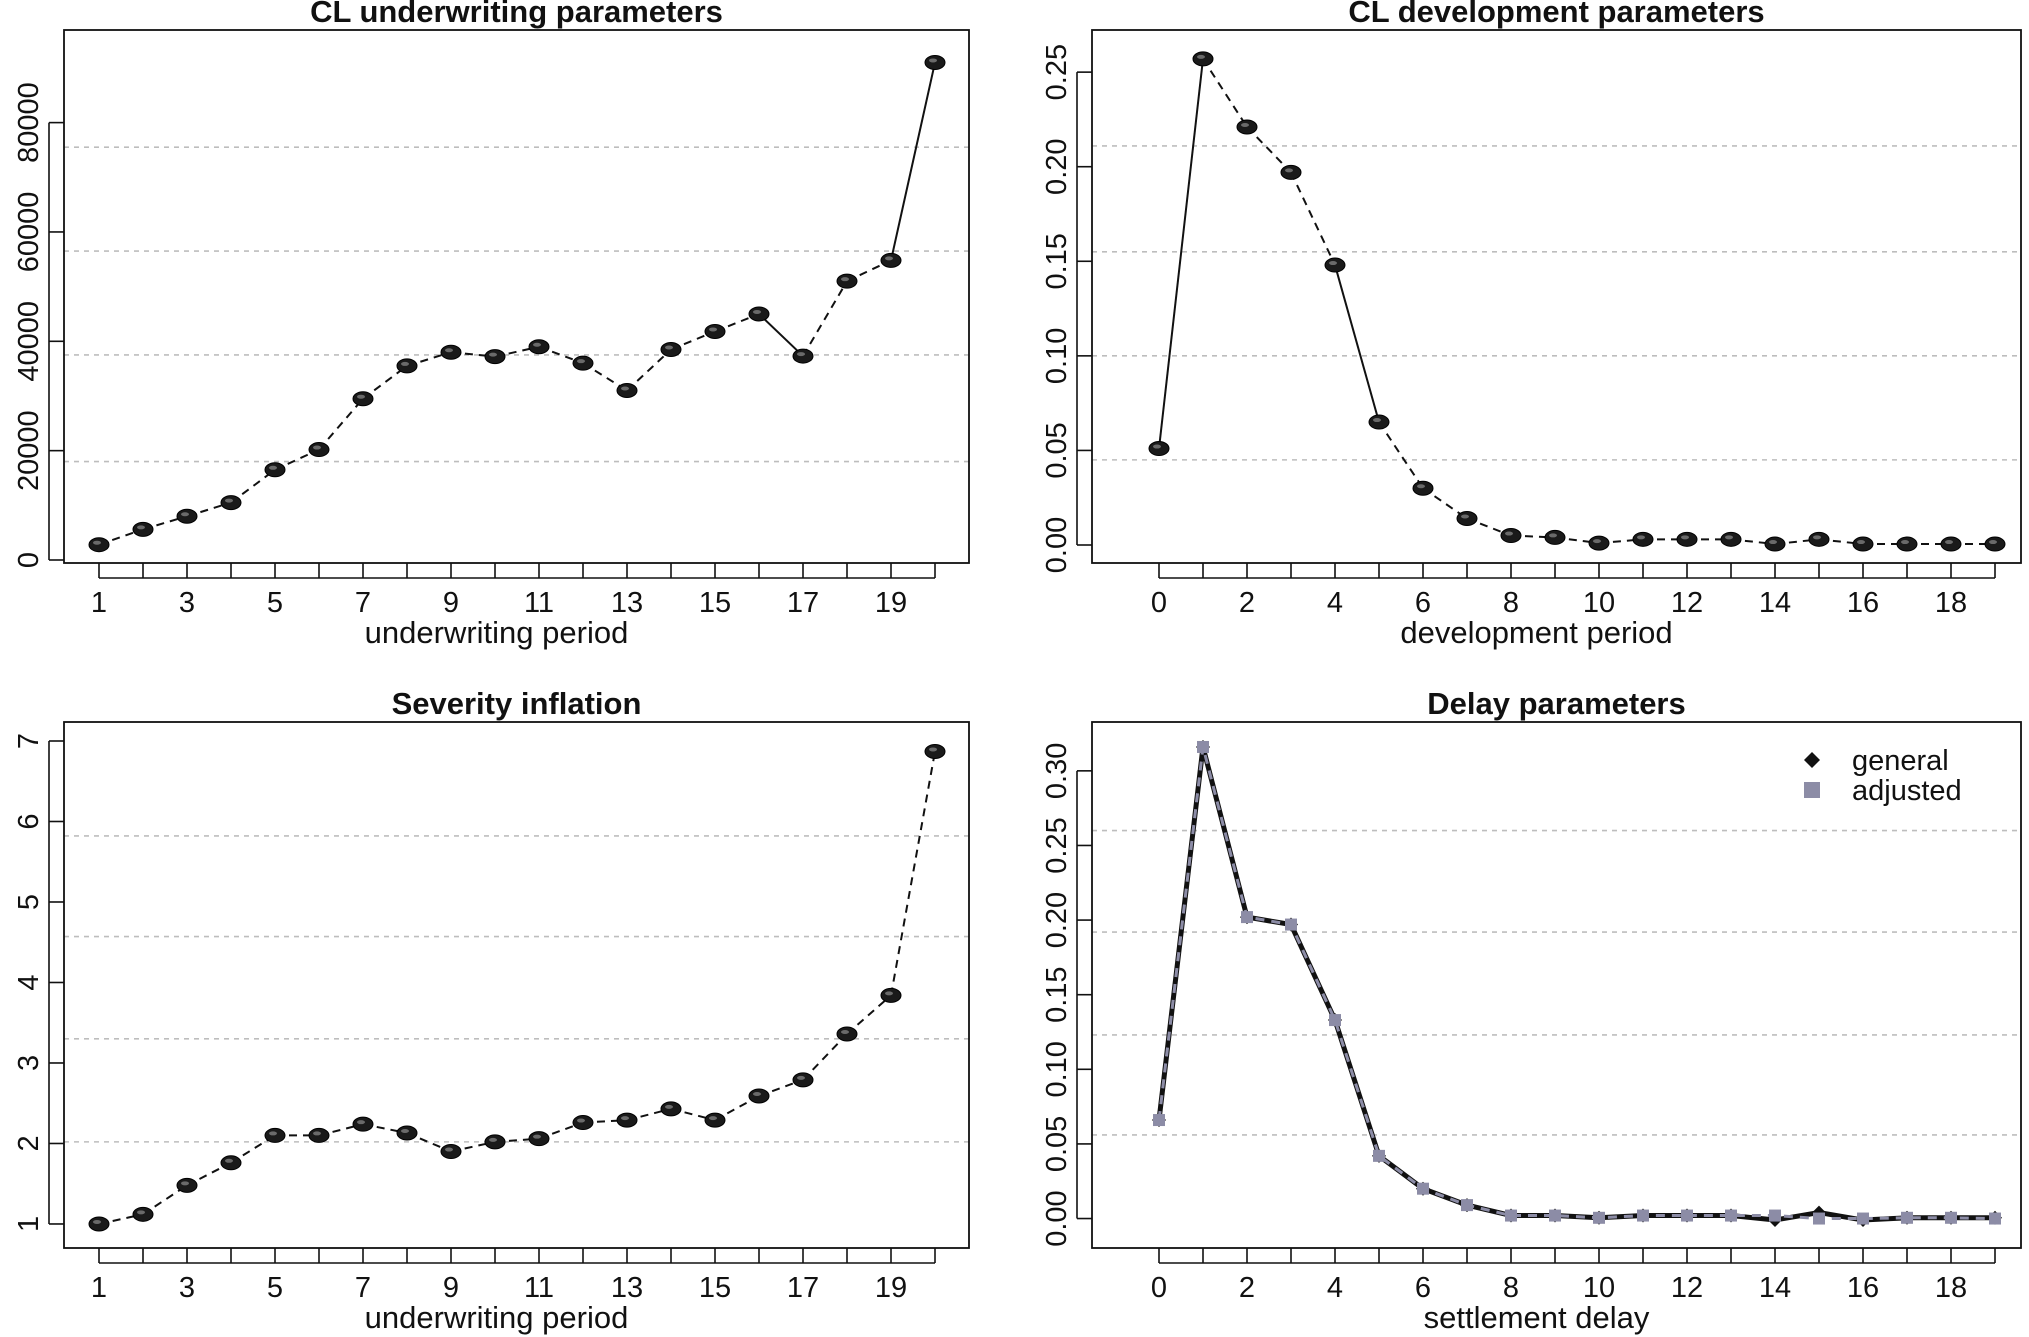 The height and width of the screenshot is (1337, 2029). Describe the element at coordinates (627, 603) in the screenshot. I see `x-tick-label: 13` at that location.